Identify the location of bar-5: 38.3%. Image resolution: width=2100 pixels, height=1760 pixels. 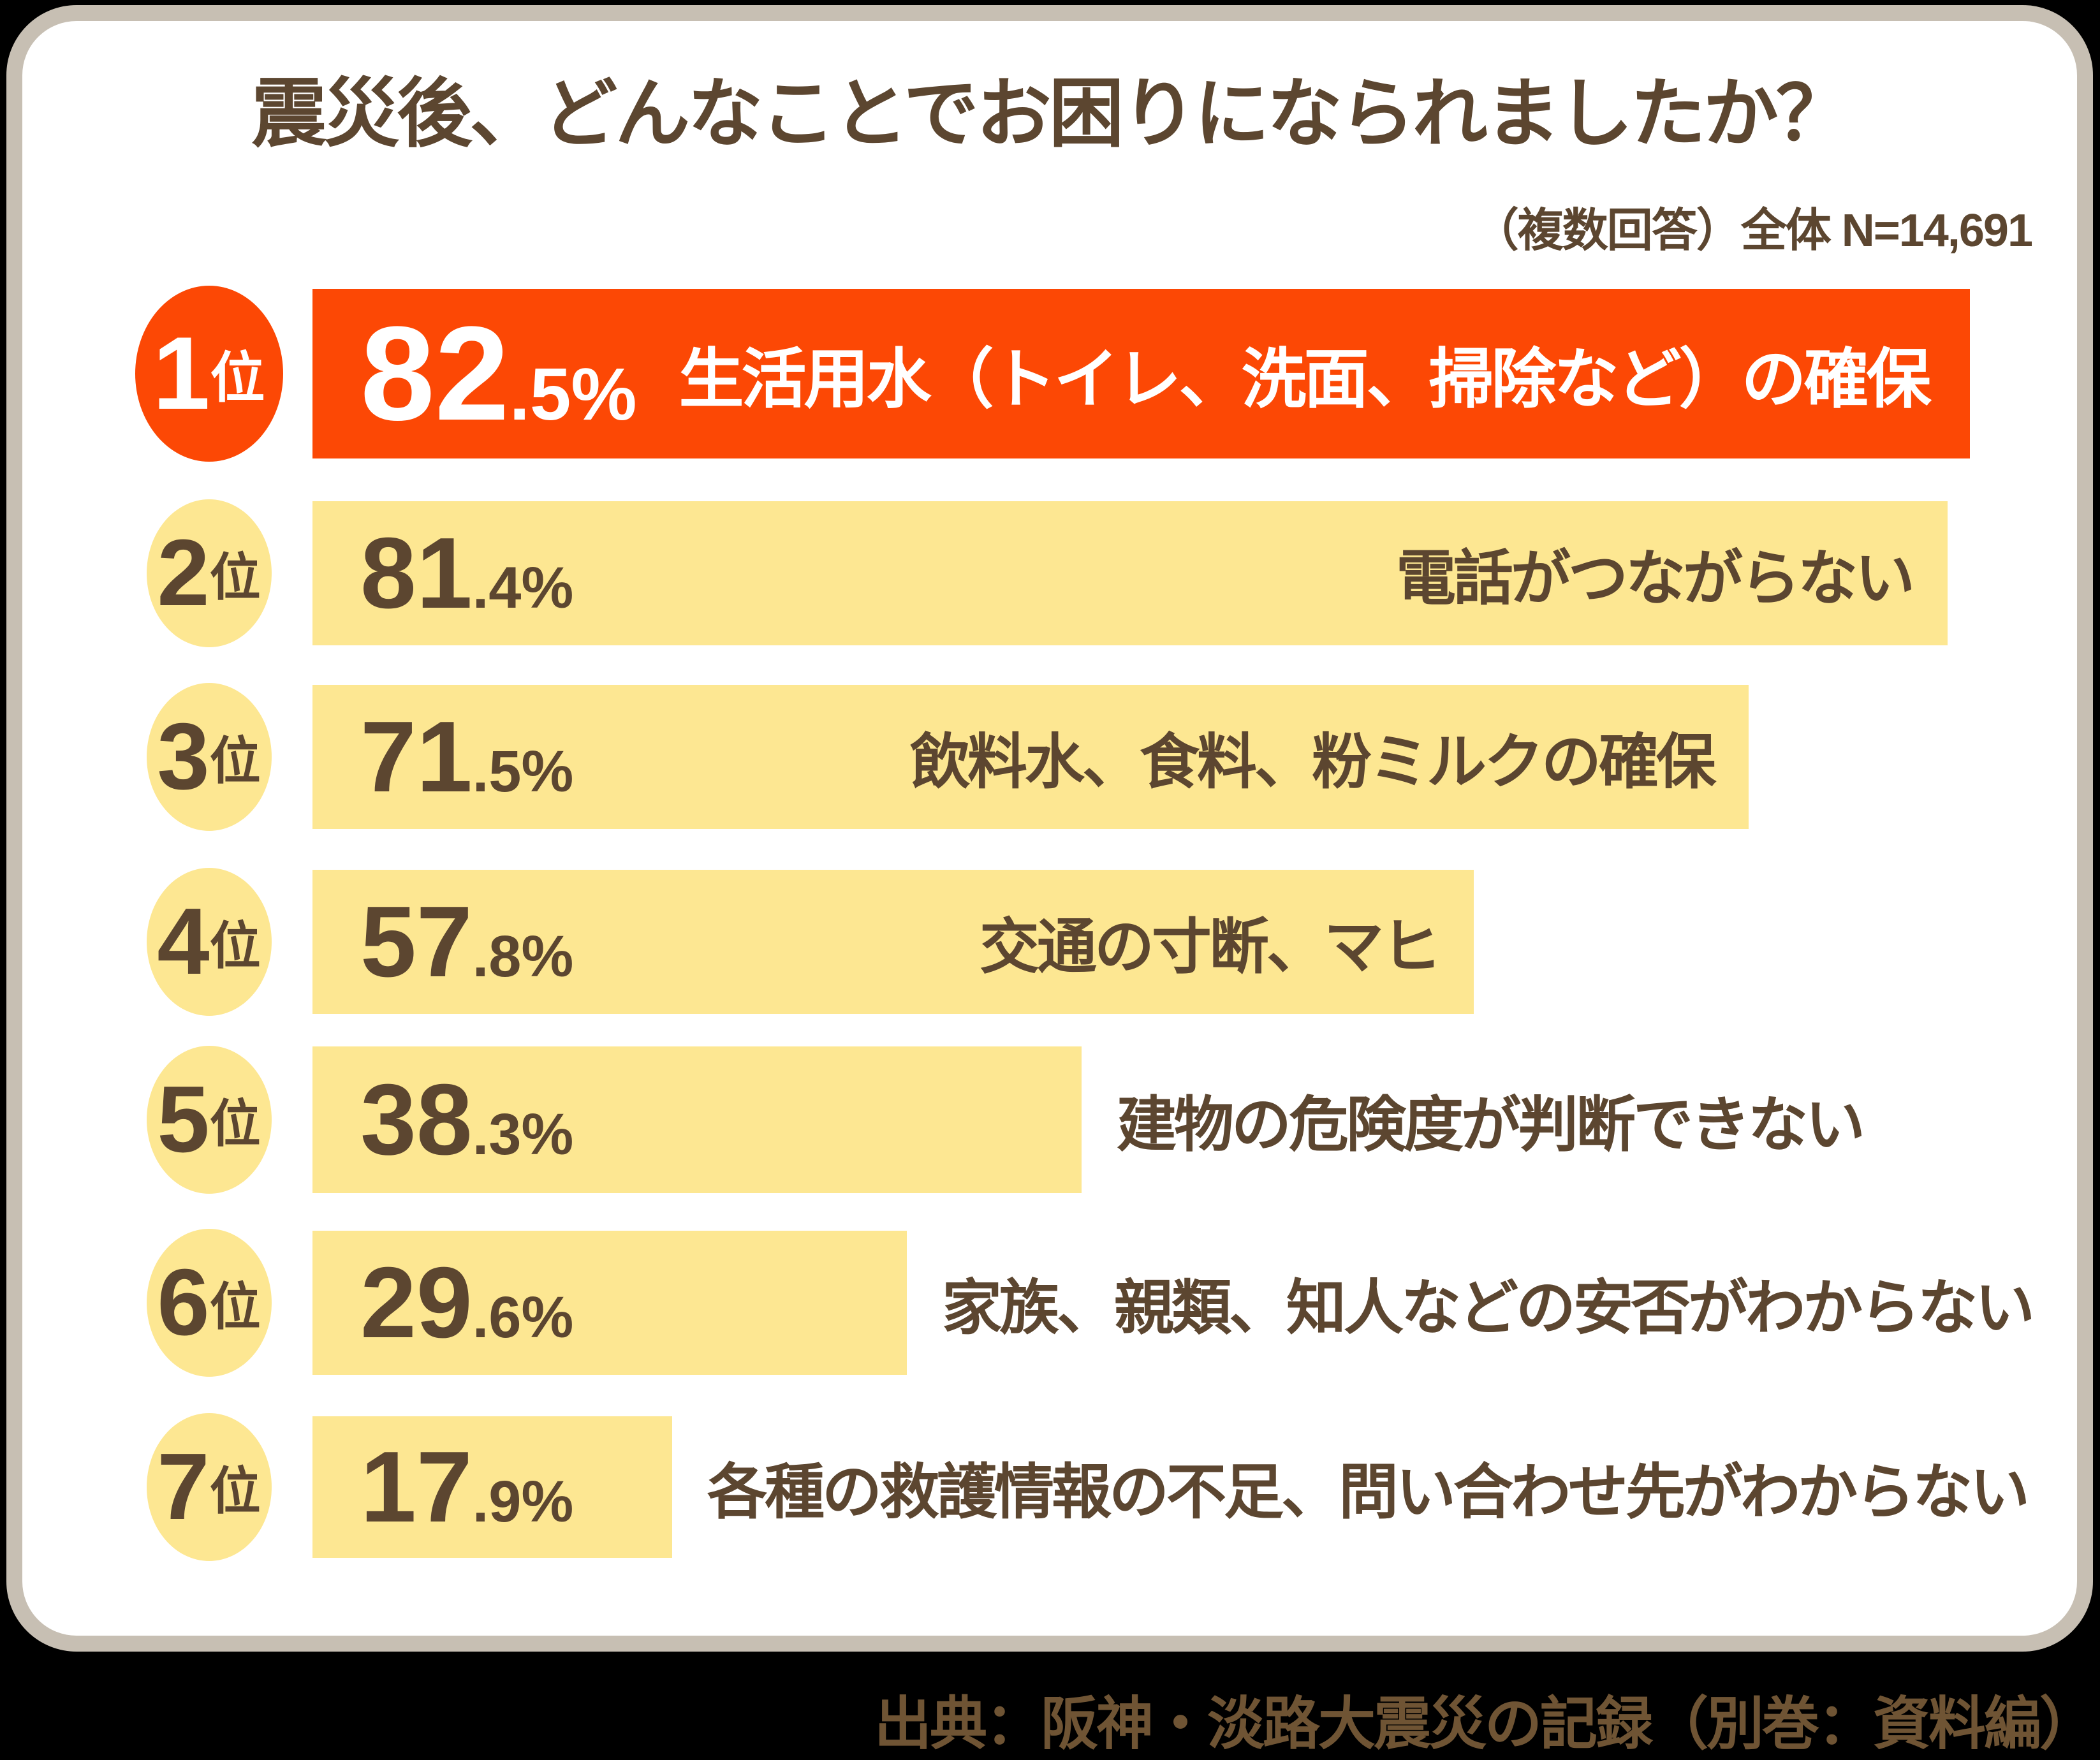
(697, 1119).